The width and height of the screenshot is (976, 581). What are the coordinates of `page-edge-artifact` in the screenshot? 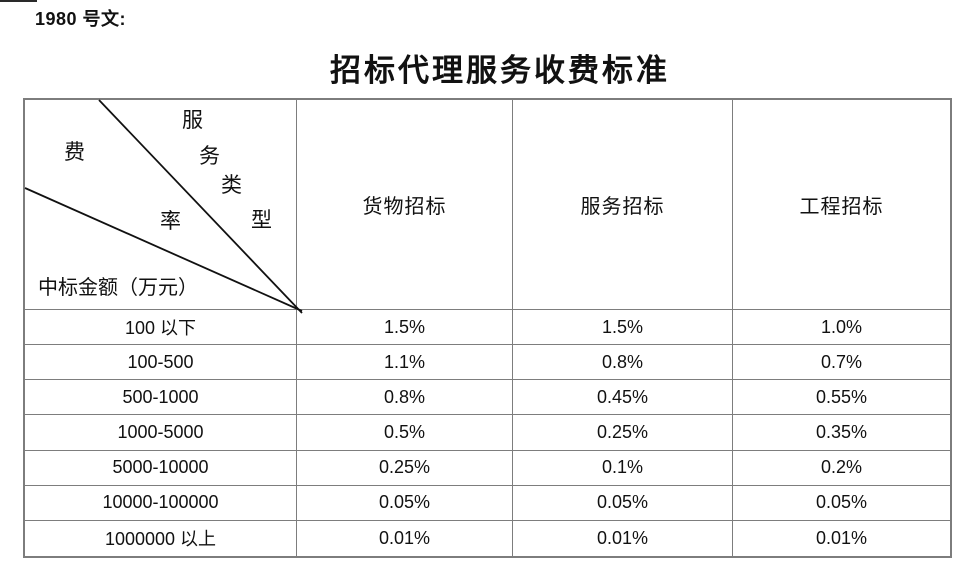 It's located at (18, 1).